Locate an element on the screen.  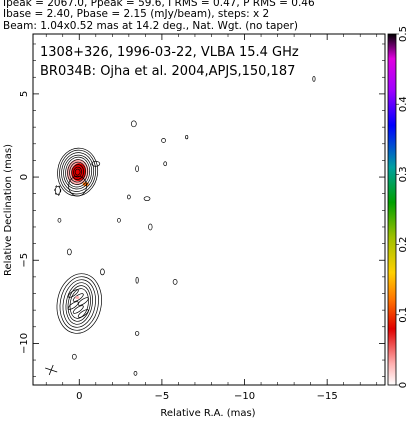
colorbar-tick-label: 0.2 is located at coordinates (403, 245).